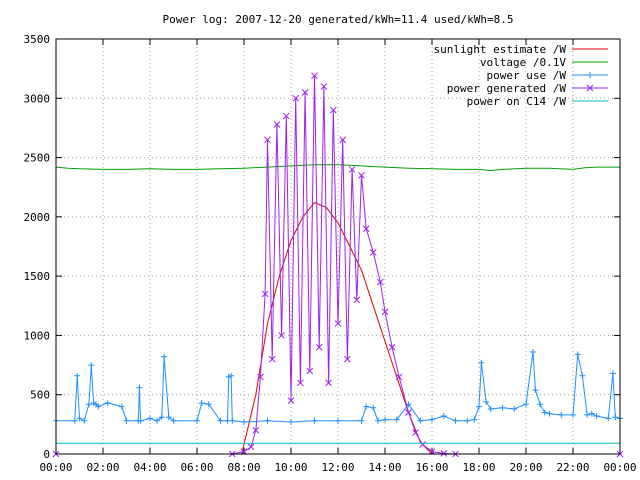 The width and height of the screenshot is (640, 480). What do you see at coordinates (46, 454) in the screenshot?
I see `y-tick-label: 0` at bounding box center [46, 454].